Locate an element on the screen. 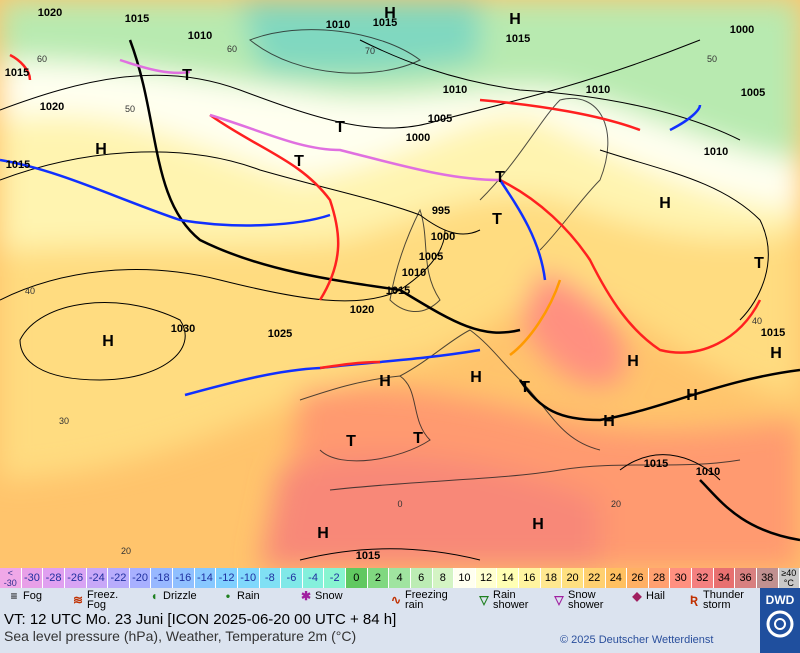 The image size is (800, 653). scale-cell: 8 is located at coordinates (443, 578).